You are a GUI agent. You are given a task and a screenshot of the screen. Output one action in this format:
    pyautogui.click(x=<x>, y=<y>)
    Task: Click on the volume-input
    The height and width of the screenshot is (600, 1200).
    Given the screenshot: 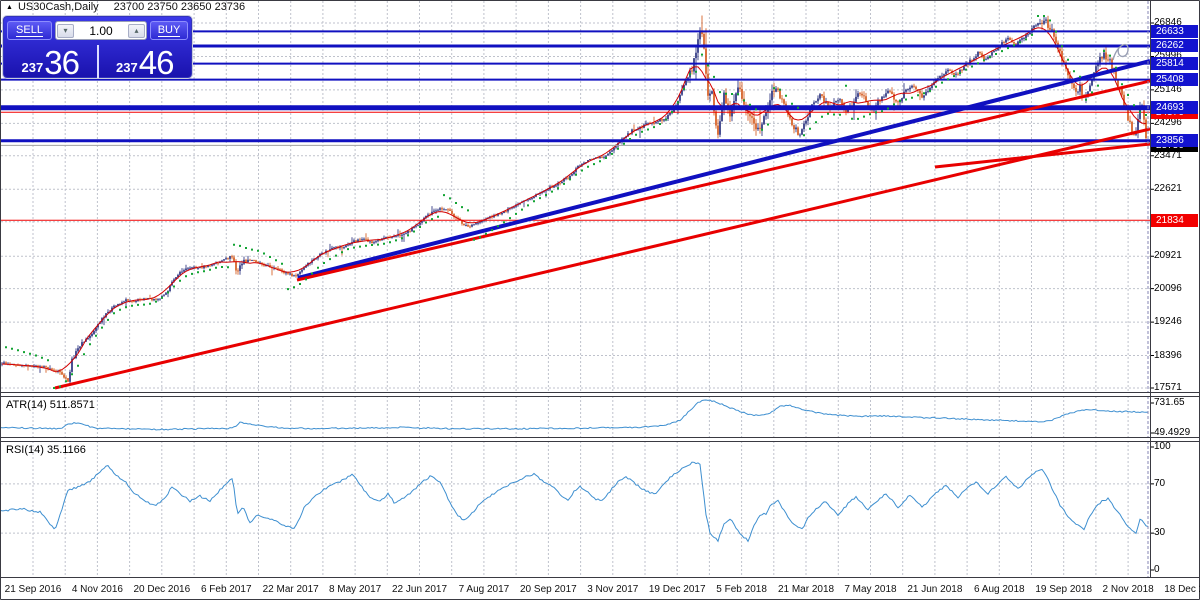 What is the action you would take?
    pyautogui.click(x=101, y=30)
    